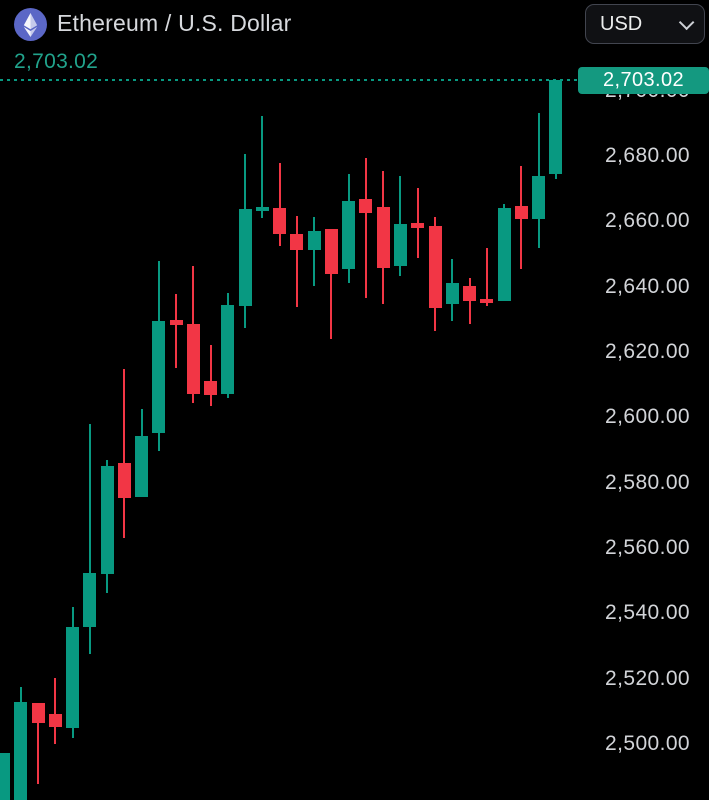 The width and height of the screenshot is (709, 800). Describe the element at coordinates (647, 613) in the screenshot. I see `price-axis-label: 2,540.00` at that location.